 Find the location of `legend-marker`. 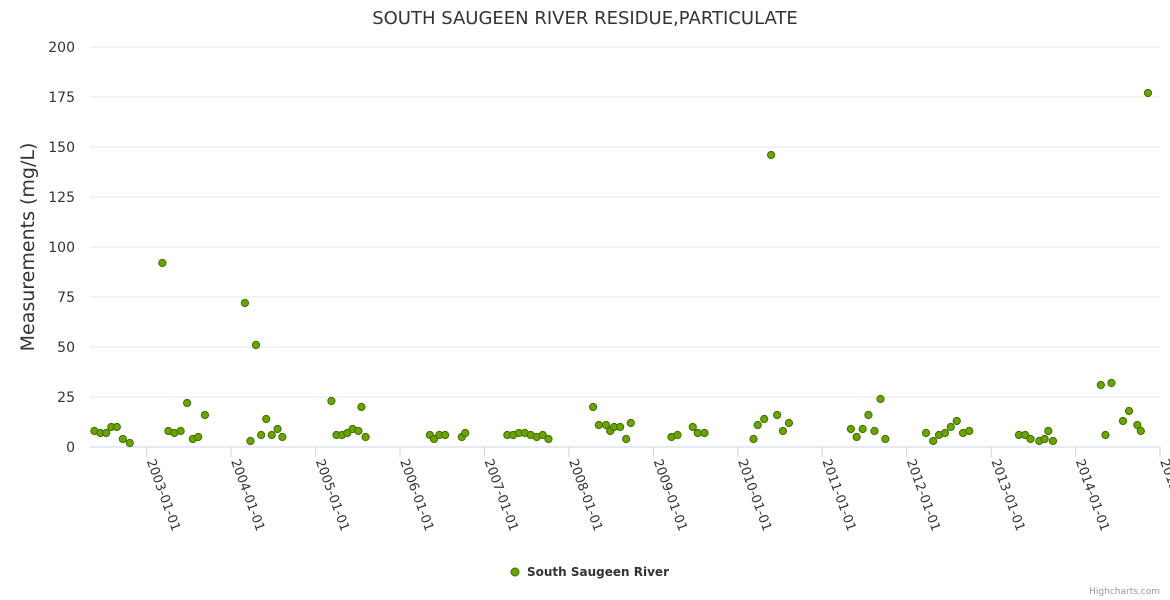

legend-marker is located at coordinates (515, 572).